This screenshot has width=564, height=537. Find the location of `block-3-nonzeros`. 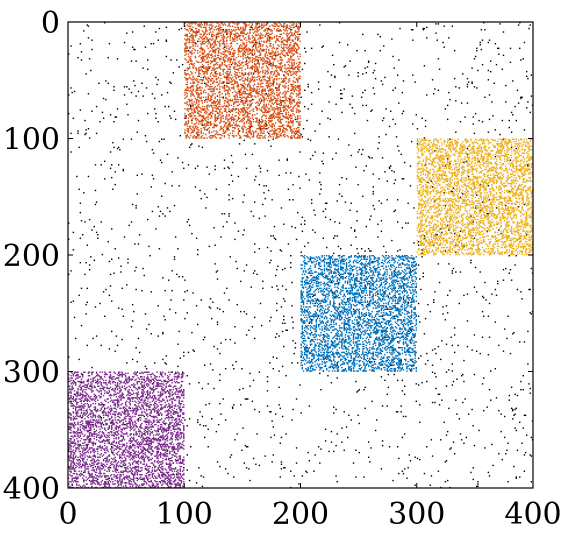

block-3-nonzeros is located at coordinates (358, 313).